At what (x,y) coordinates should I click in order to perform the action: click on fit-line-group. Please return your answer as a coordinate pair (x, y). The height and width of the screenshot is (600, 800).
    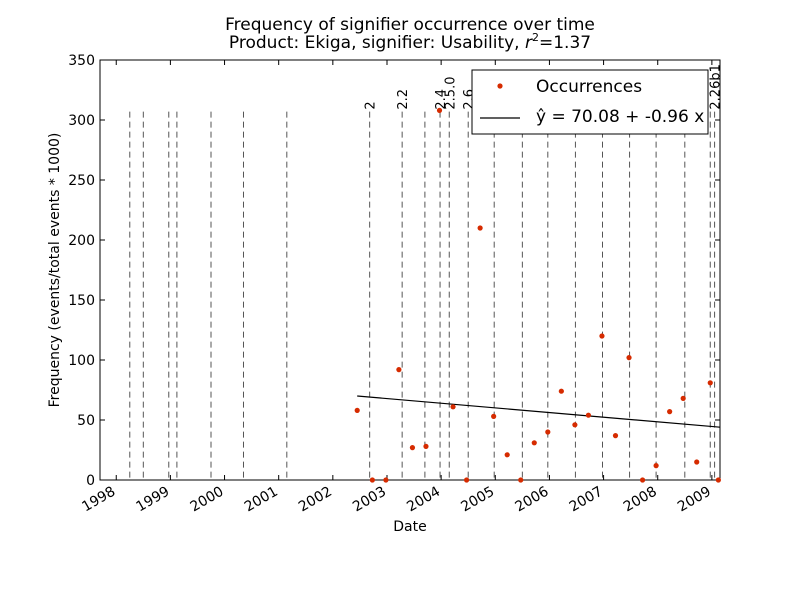
    Looking at the image, I should click on (539, 411).